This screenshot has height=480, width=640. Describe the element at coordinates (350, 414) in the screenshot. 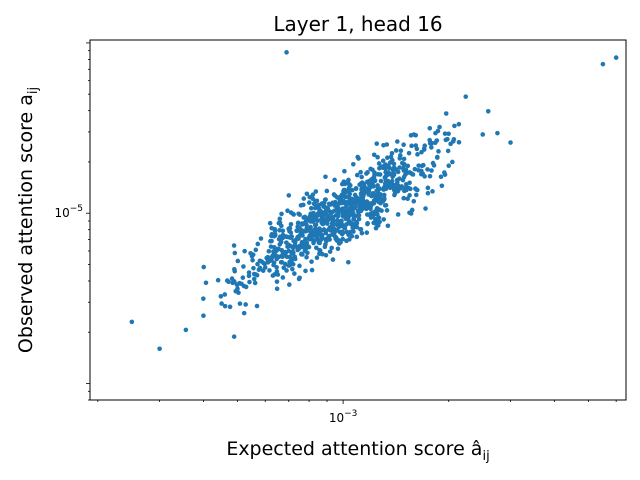

I see `x-tick-label-exponent: −3` at that location.